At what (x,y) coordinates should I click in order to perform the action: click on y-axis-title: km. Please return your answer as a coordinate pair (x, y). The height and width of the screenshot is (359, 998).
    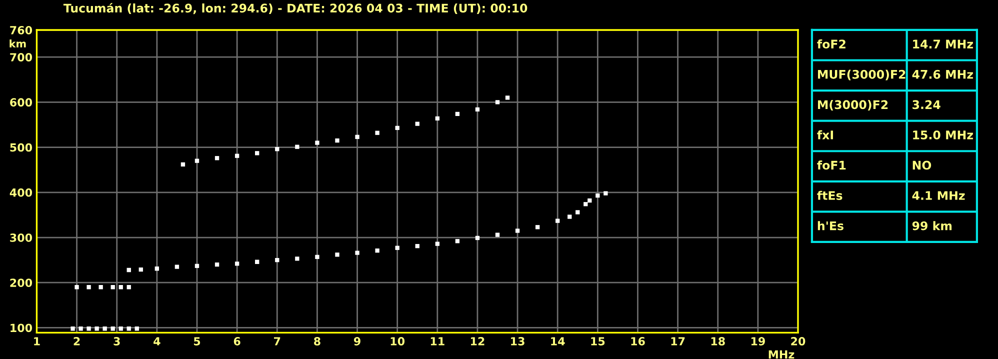
    Looking at the image, I should click on (18, 44).